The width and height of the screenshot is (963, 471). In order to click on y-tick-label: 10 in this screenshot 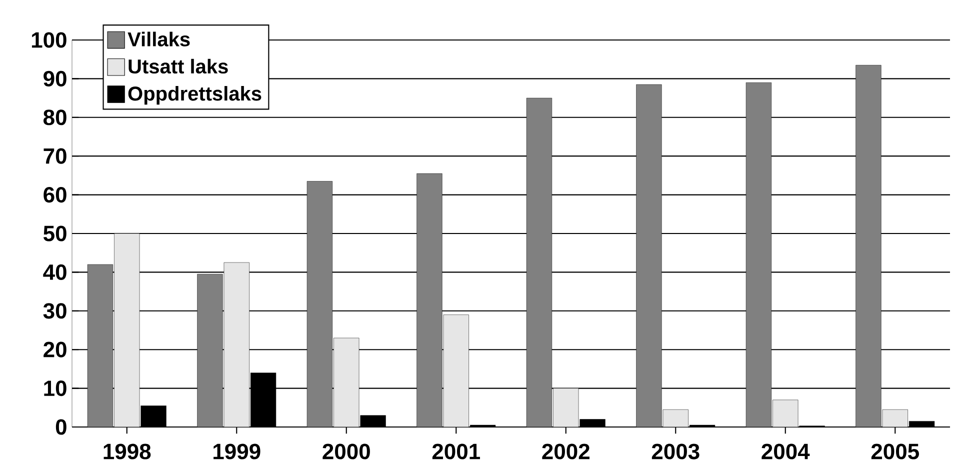, I will do `click(55, 388)`.